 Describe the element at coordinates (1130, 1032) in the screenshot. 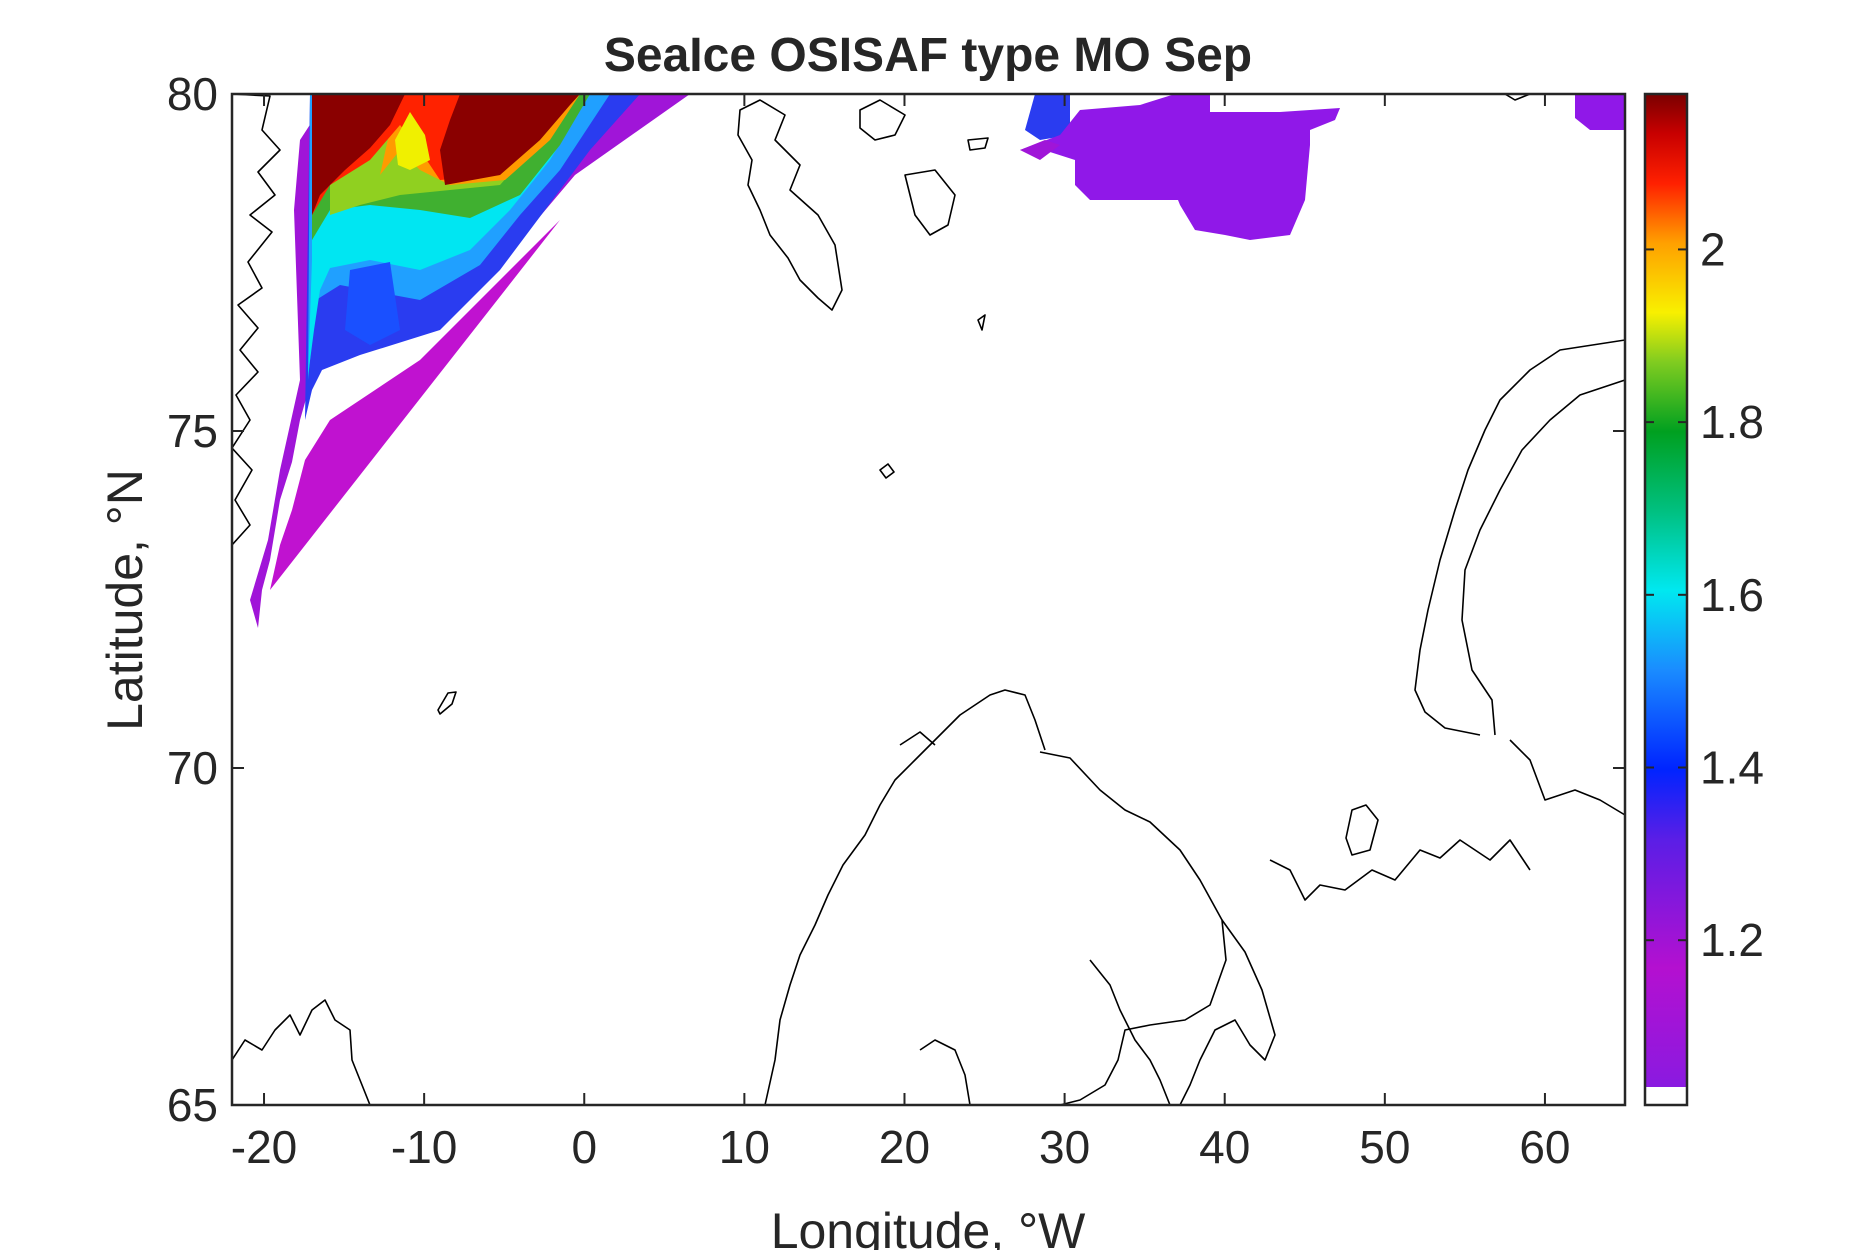

I see `coastline-bothnia` at that location.